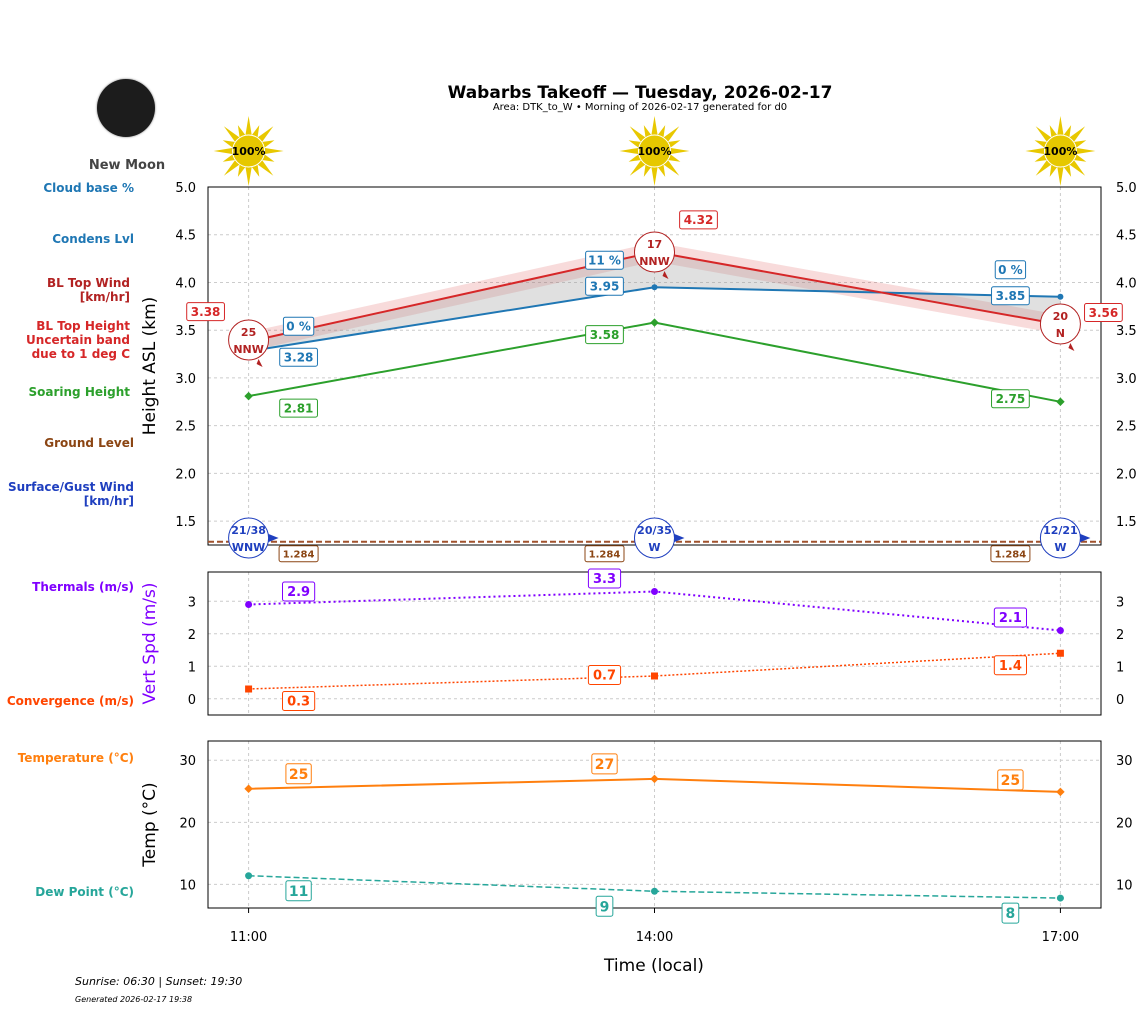 The image size is (1147, 1011). What do you see at coordinates (1126, 379) in the screenshot?
I see `y-tick-label-right: 3.0` at bounding box center [1126, 379].